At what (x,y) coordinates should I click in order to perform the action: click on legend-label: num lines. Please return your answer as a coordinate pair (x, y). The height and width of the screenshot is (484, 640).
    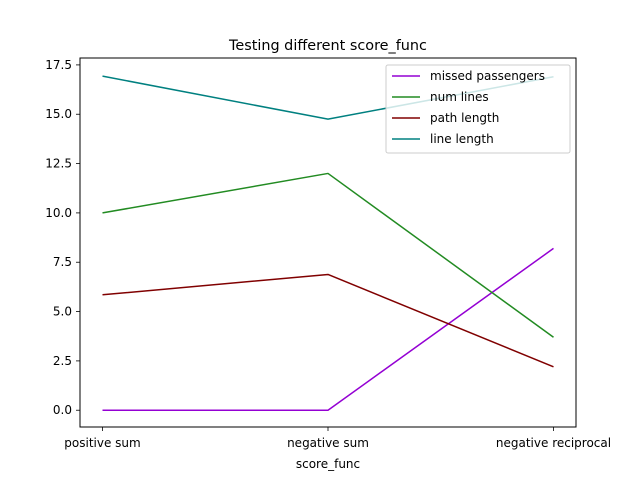
    Looking at the image, I should click on (459, 97).